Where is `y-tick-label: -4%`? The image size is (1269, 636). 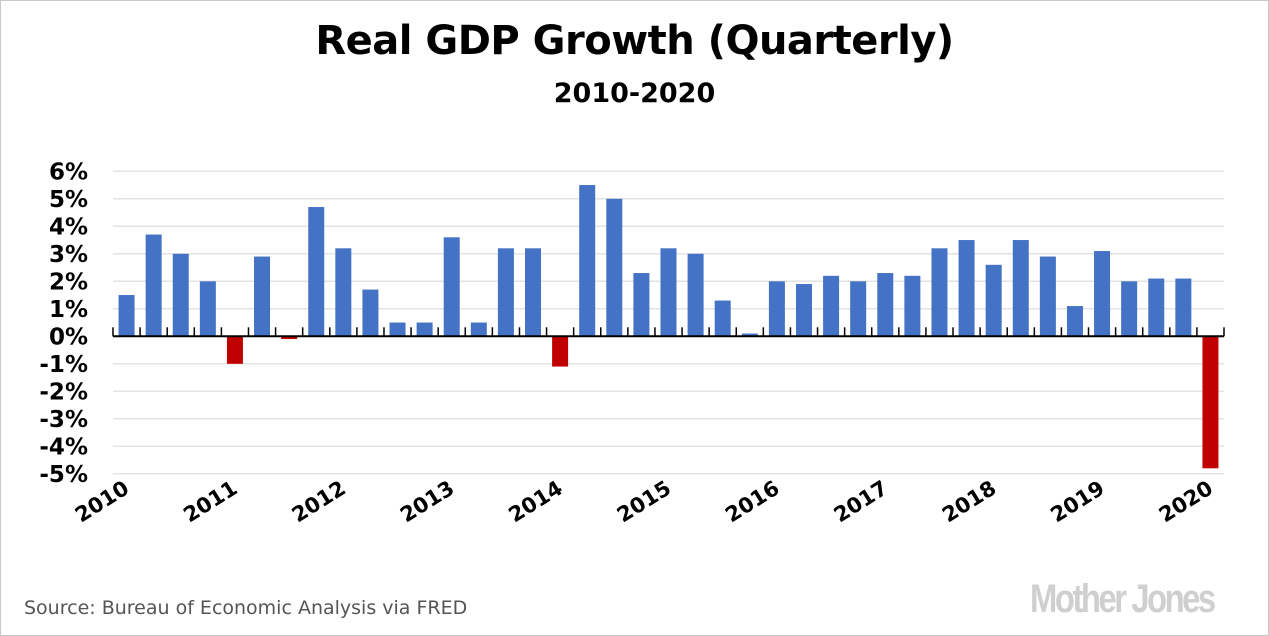
y-tick-label: -4% is located at coordinates (63, 447).